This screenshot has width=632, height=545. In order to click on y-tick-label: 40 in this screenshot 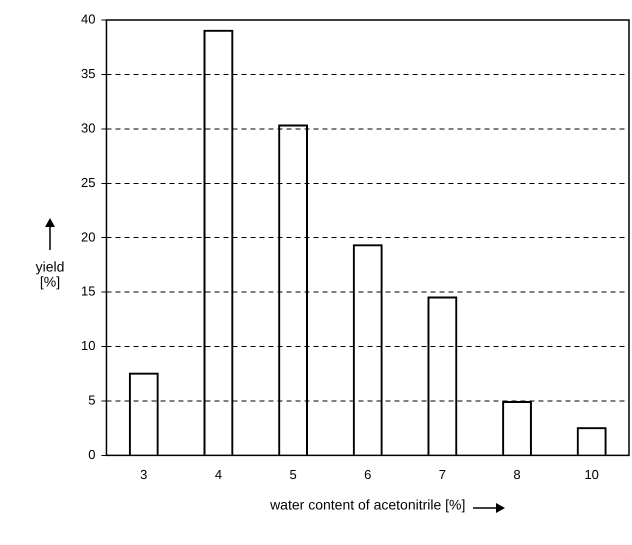, I will do `click(88, 19)`.